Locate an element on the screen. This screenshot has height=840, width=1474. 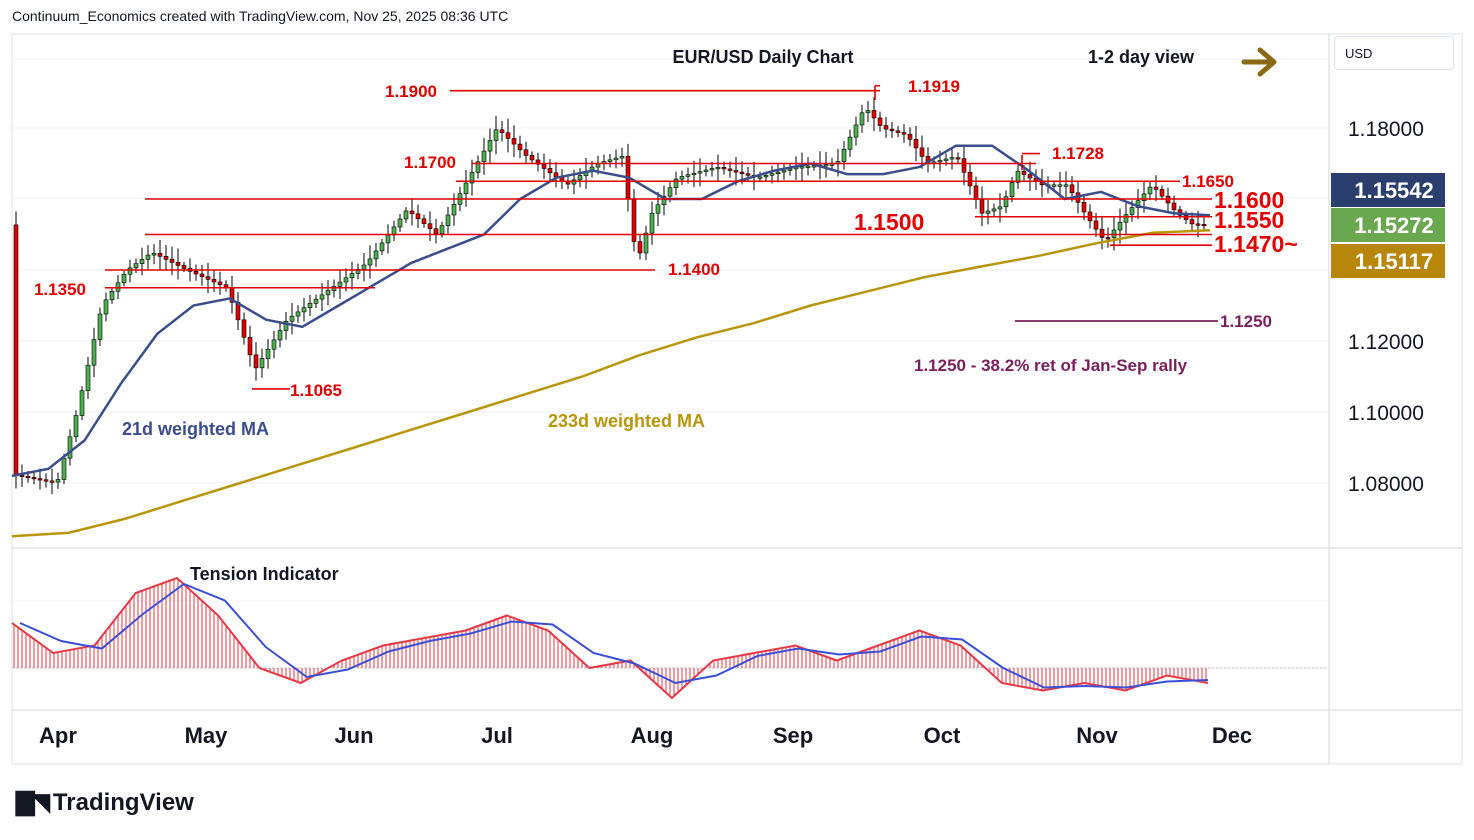
level-label: 1.1500 is located at coordinates (889, 222).